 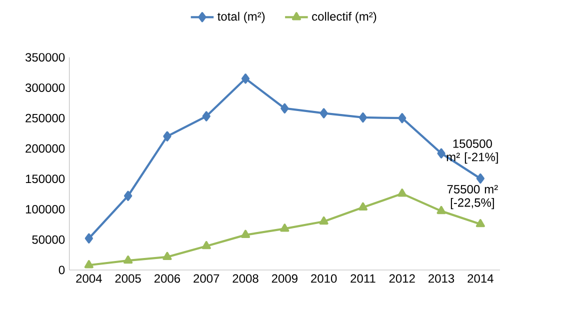 What do you see at coordinates (207, 278) in the screenshot?
I see `x-tick-label: 2007` at bounding box center [207, 278].